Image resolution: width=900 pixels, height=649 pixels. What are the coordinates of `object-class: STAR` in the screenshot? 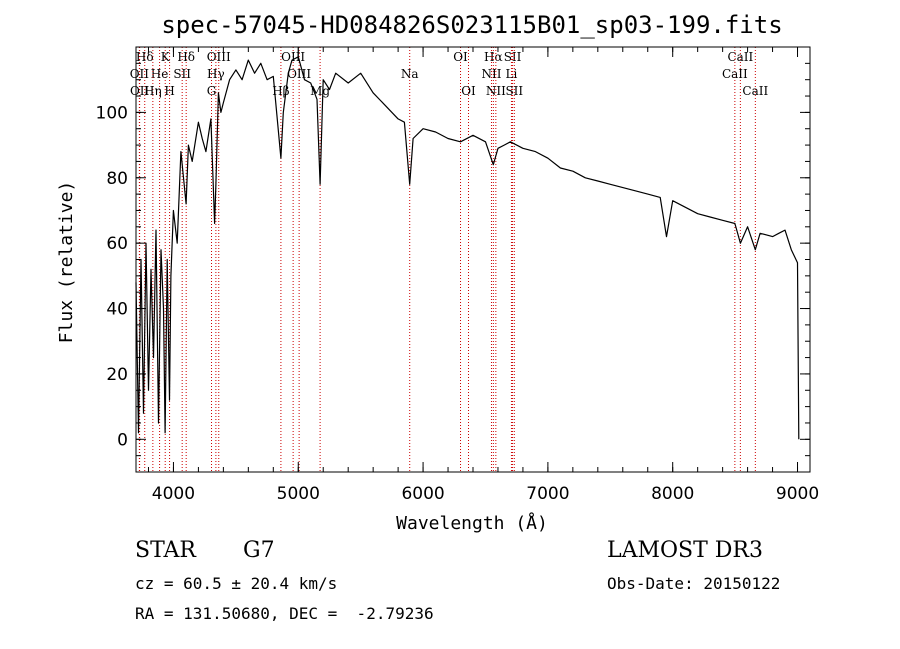 It's located at (165, 550).